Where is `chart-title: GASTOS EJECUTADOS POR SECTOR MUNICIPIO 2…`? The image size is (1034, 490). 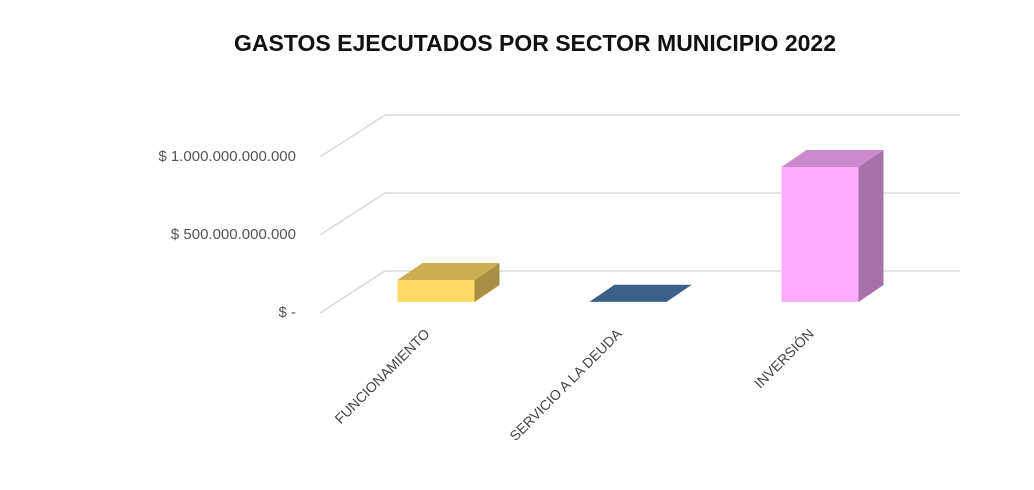
chart-title: GASTOS EJECUTADOS POR SECTOR MUNICIPIO 2… is located at coordinates (535, 43).